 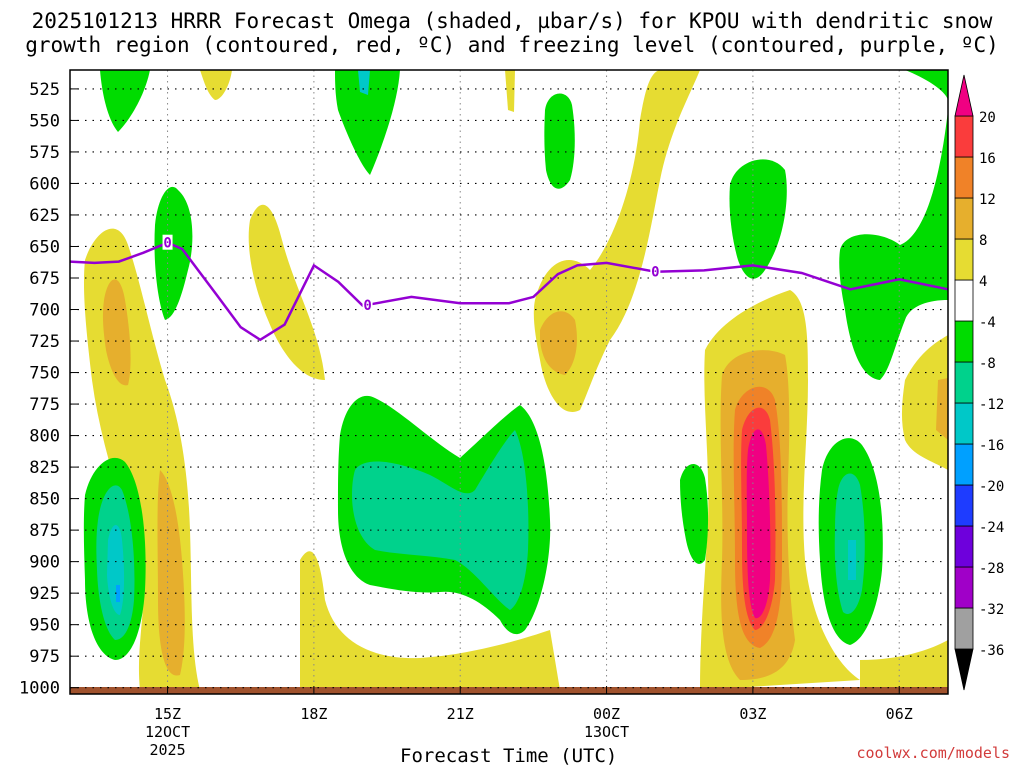 What do you see at coordinates (167, 750) in the screenshot?
I see `x-tick-year: 2025` at bounding box center [167, 750].